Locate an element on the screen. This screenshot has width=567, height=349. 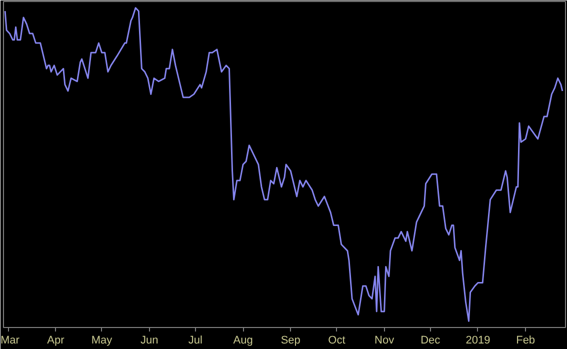
x-tick-label: Aug is located at coordinates (243, 340).